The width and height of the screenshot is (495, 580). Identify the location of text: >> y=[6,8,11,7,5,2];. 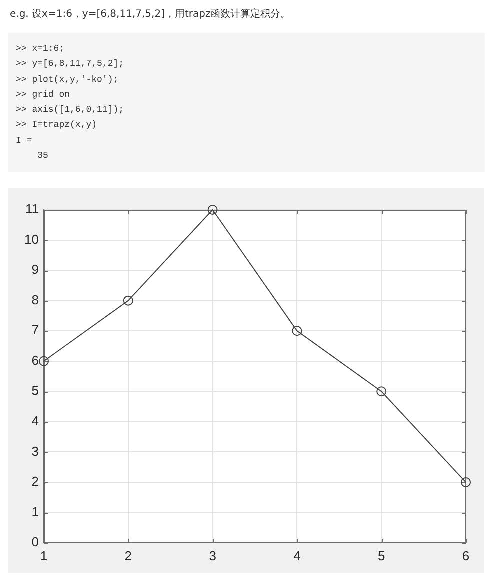
(71, 65).